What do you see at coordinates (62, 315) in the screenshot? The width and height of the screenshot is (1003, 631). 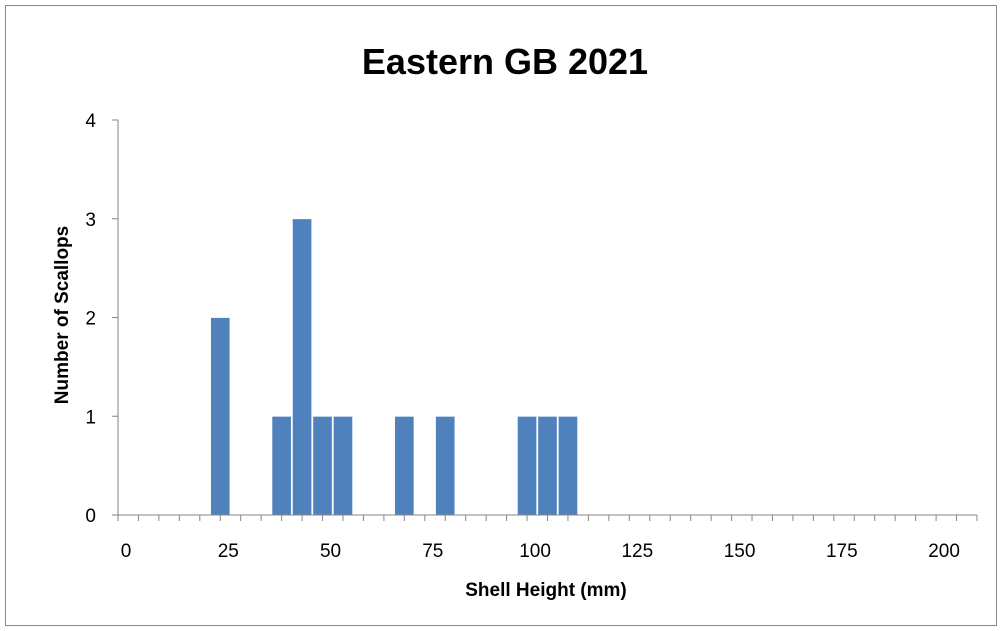 I see `y-axis-title: Number of Scallops` at bounding box center [62, 315].